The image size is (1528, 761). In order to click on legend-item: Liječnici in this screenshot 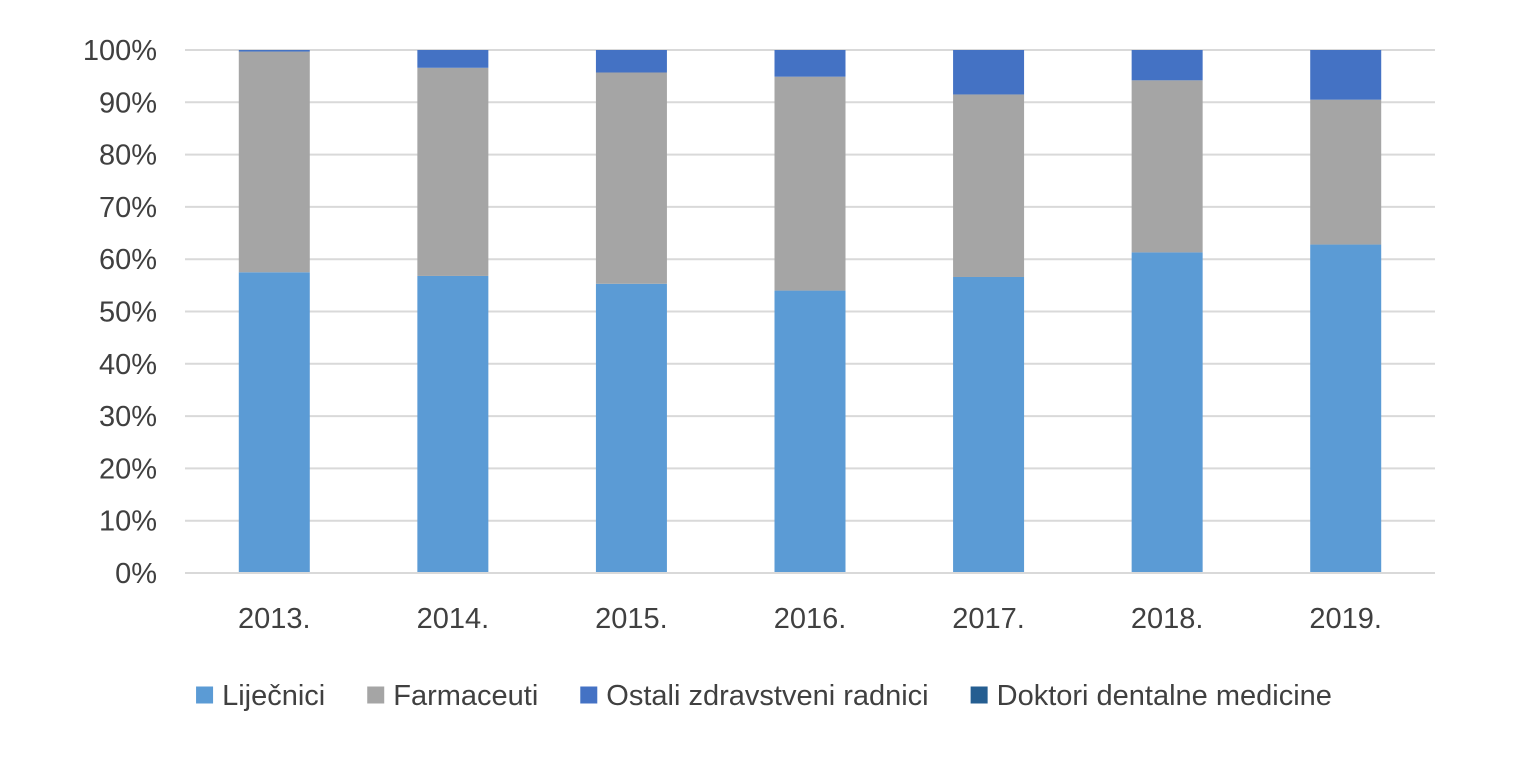, I will do `click(260, 696)`.